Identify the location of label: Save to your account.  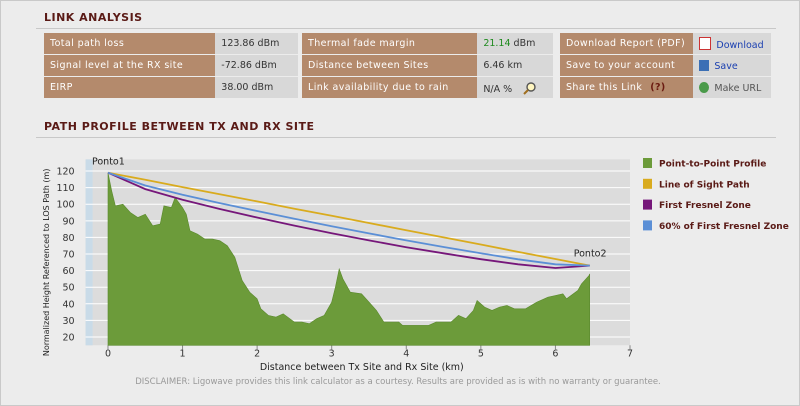
(627, 65).